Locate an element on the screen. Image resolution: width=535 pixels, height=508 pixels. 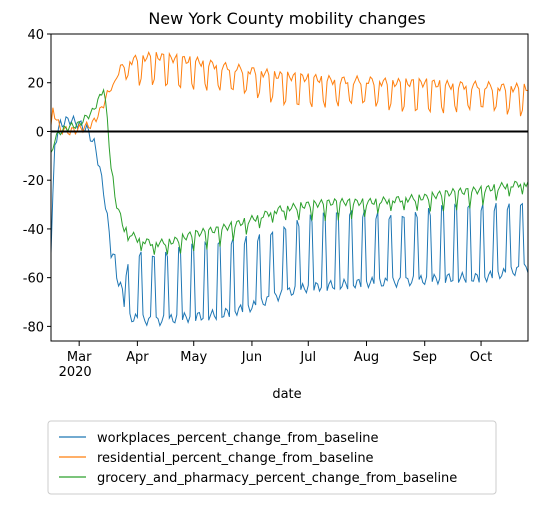
x-tick-label: Sep is located at coordinates (424, 357).